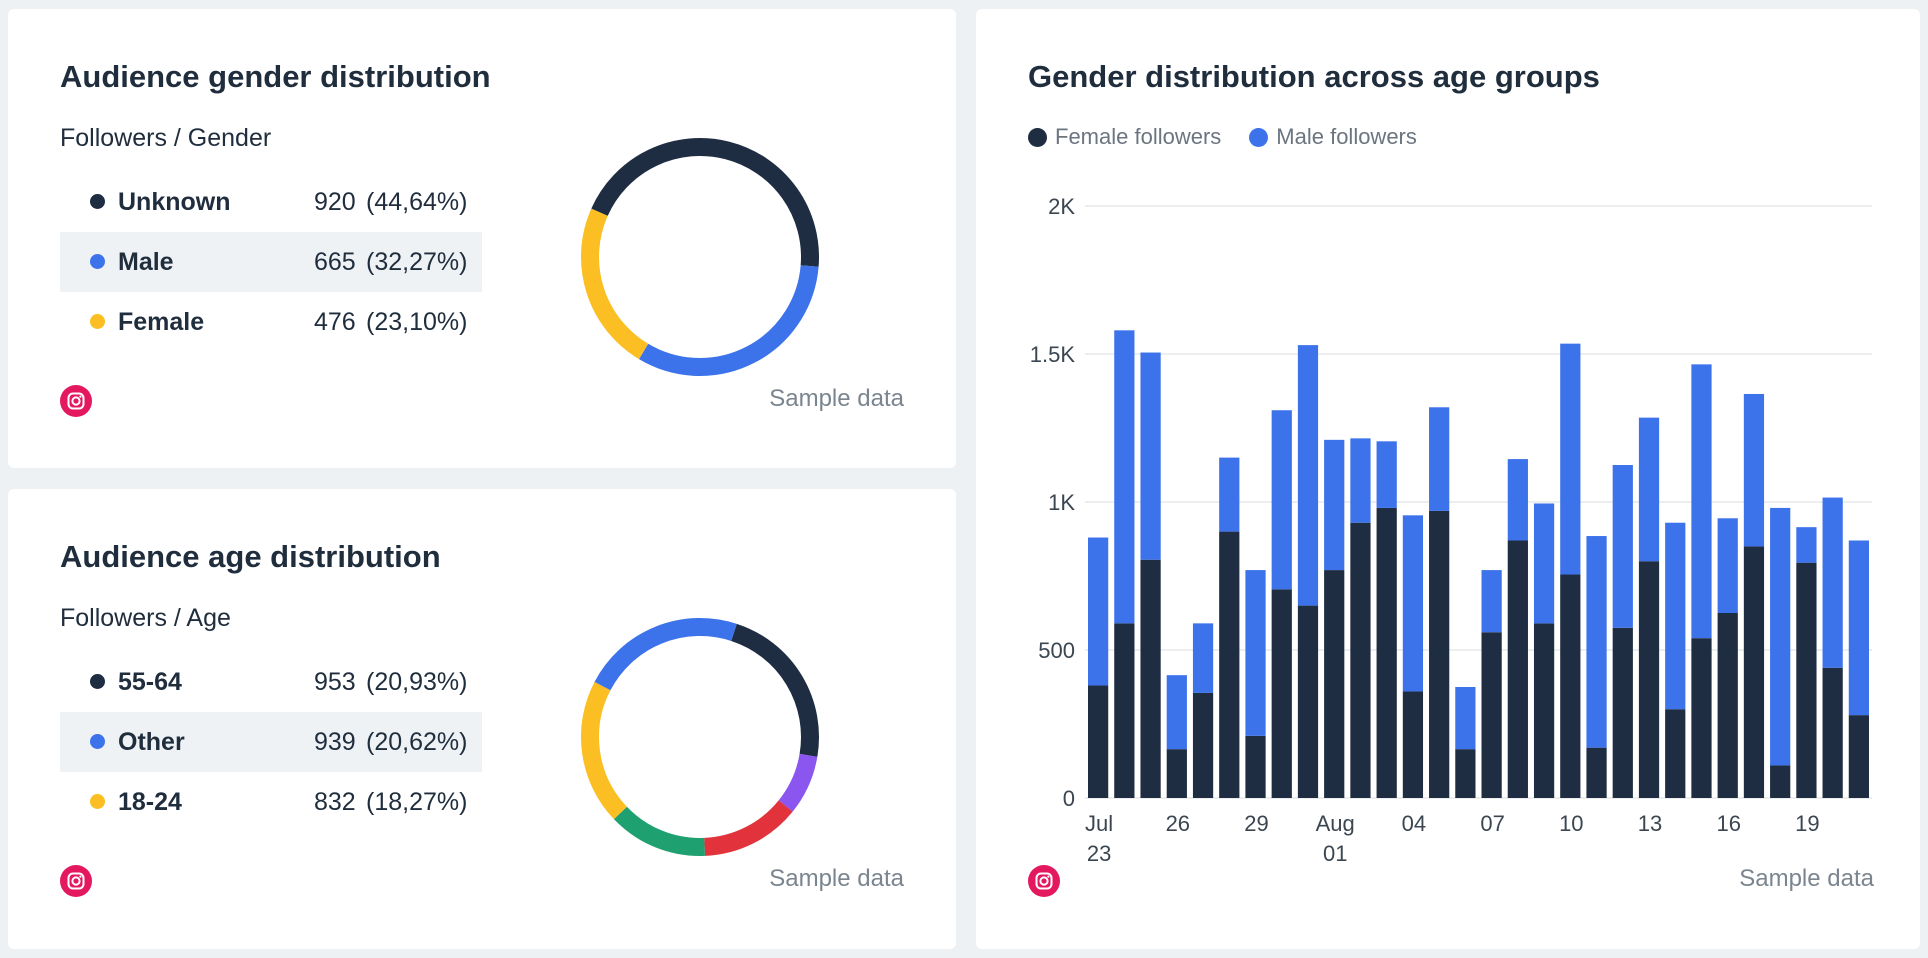 The image size is (1928, 958). I want to click on y-tick-label: 2K, so click(1061, 206).